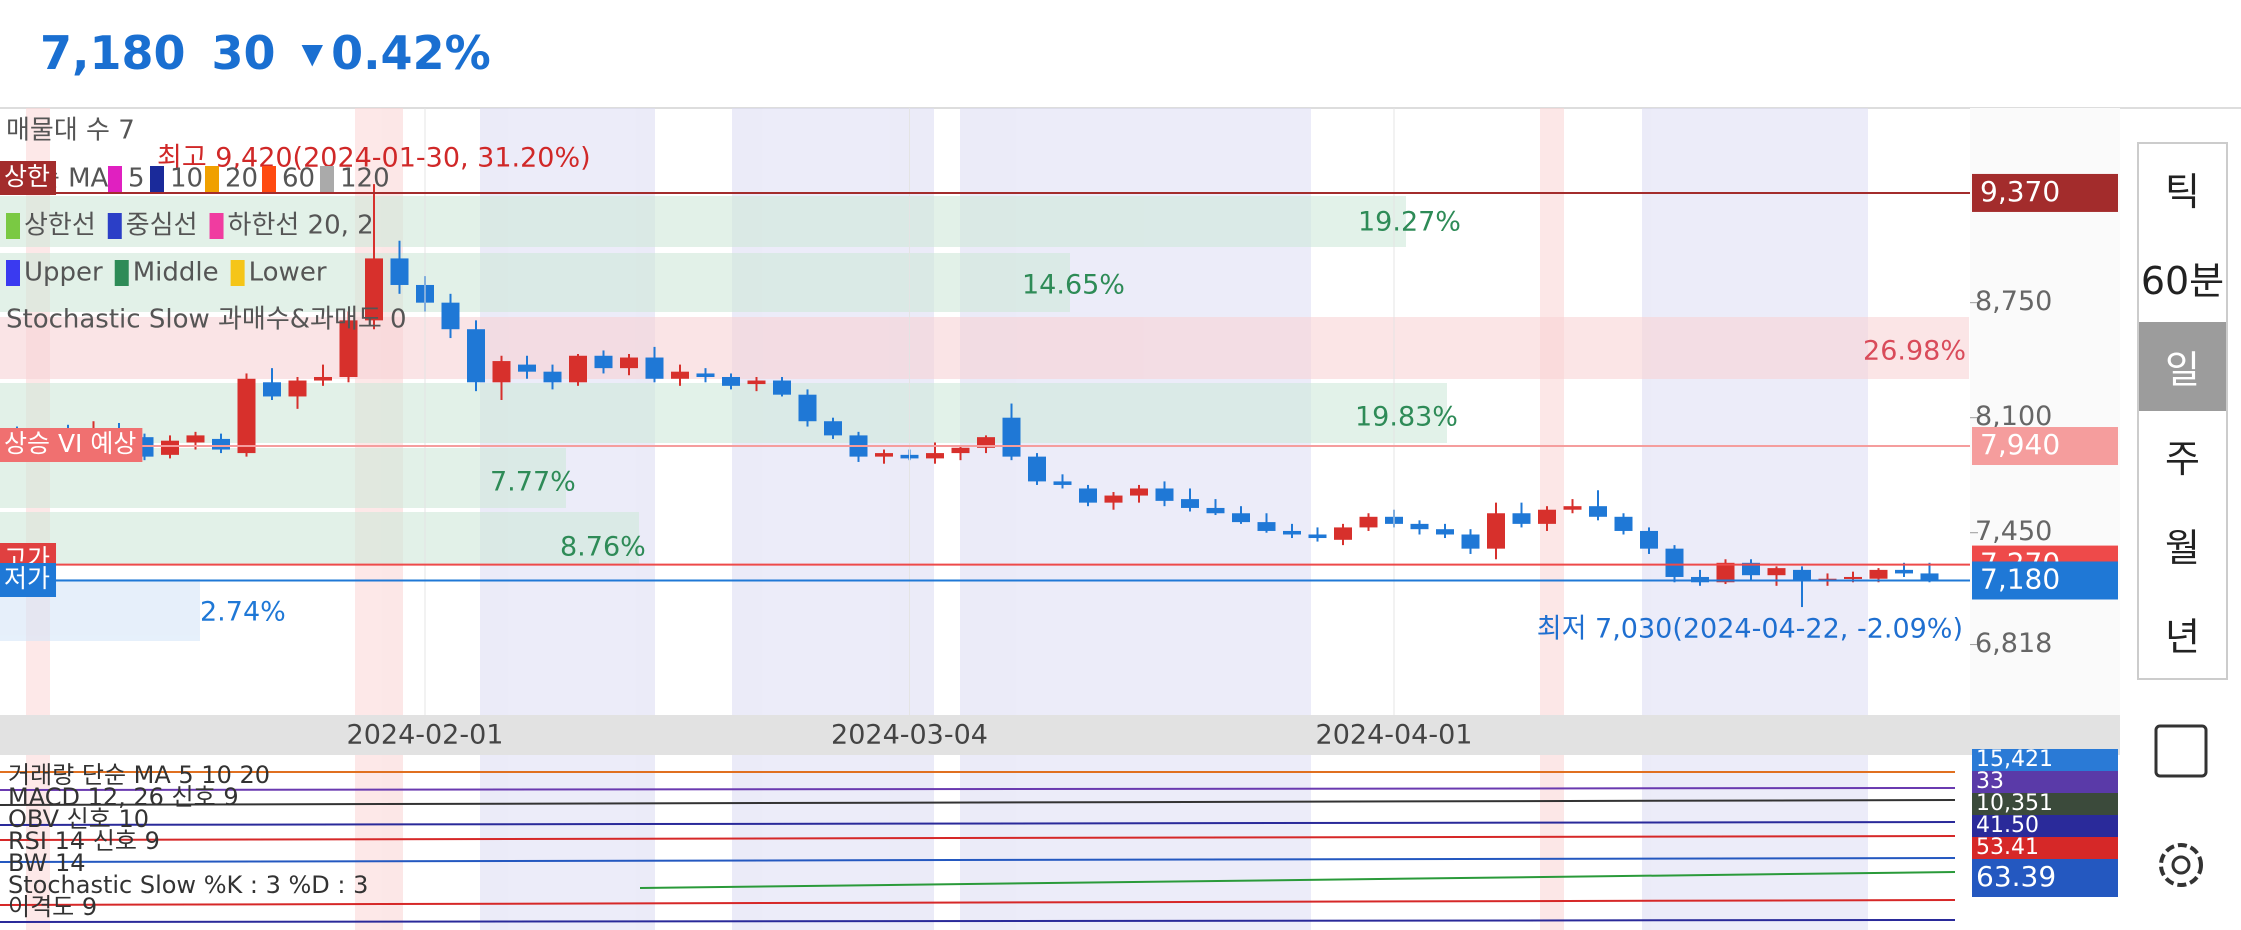 The height and width of the screenshot is (930, 2241). Describe the element at coordinates (188, 885) in the screenshot. I see `indicator-label: Stochastic Slow %K : 3 %D : 3` at that location.